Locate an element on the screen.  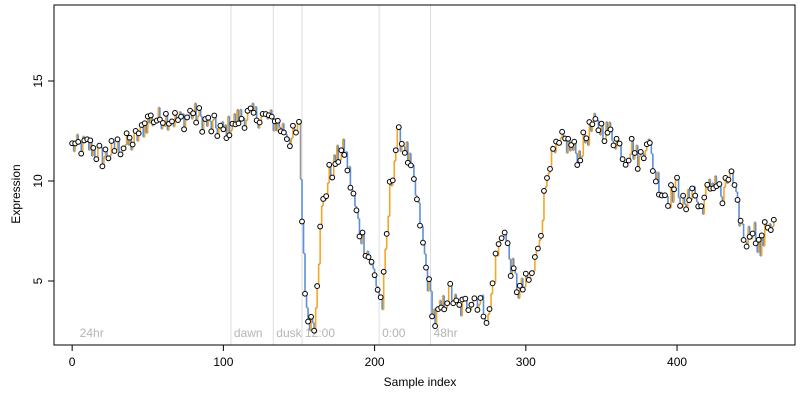
phase-label-5: 48hr is located at coordinates (446, 333).